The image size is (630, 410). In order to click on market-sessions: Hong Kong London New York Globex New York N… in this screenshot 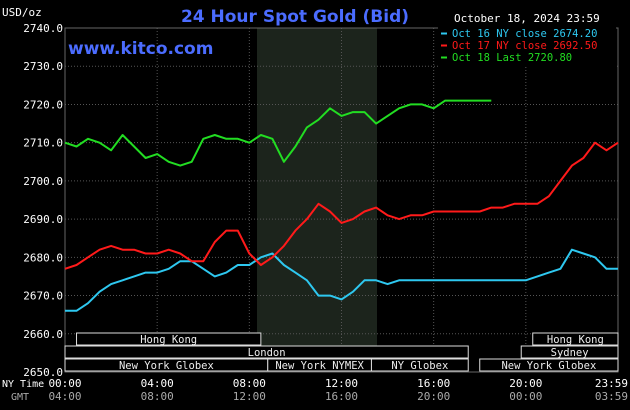, I will do `click(341, 352)`.